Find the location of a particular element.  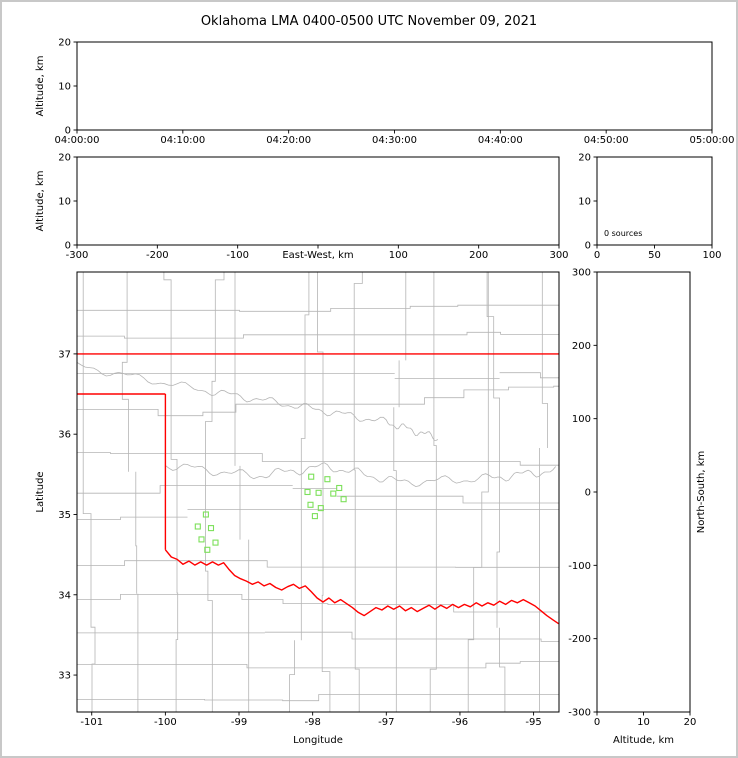

station-markers is located at coordinates (270, 513).